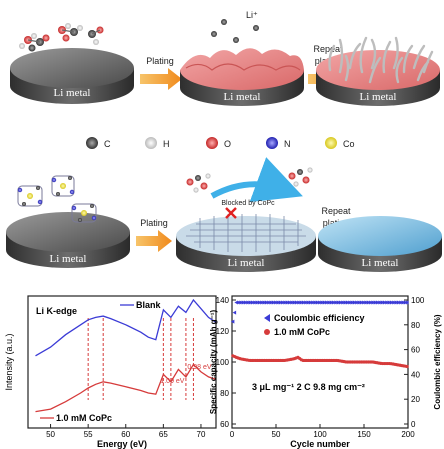  What do you see at coordinates (57, 199) in the screenshot?
I see `copc-molecules` at bounding box center [57, 199].